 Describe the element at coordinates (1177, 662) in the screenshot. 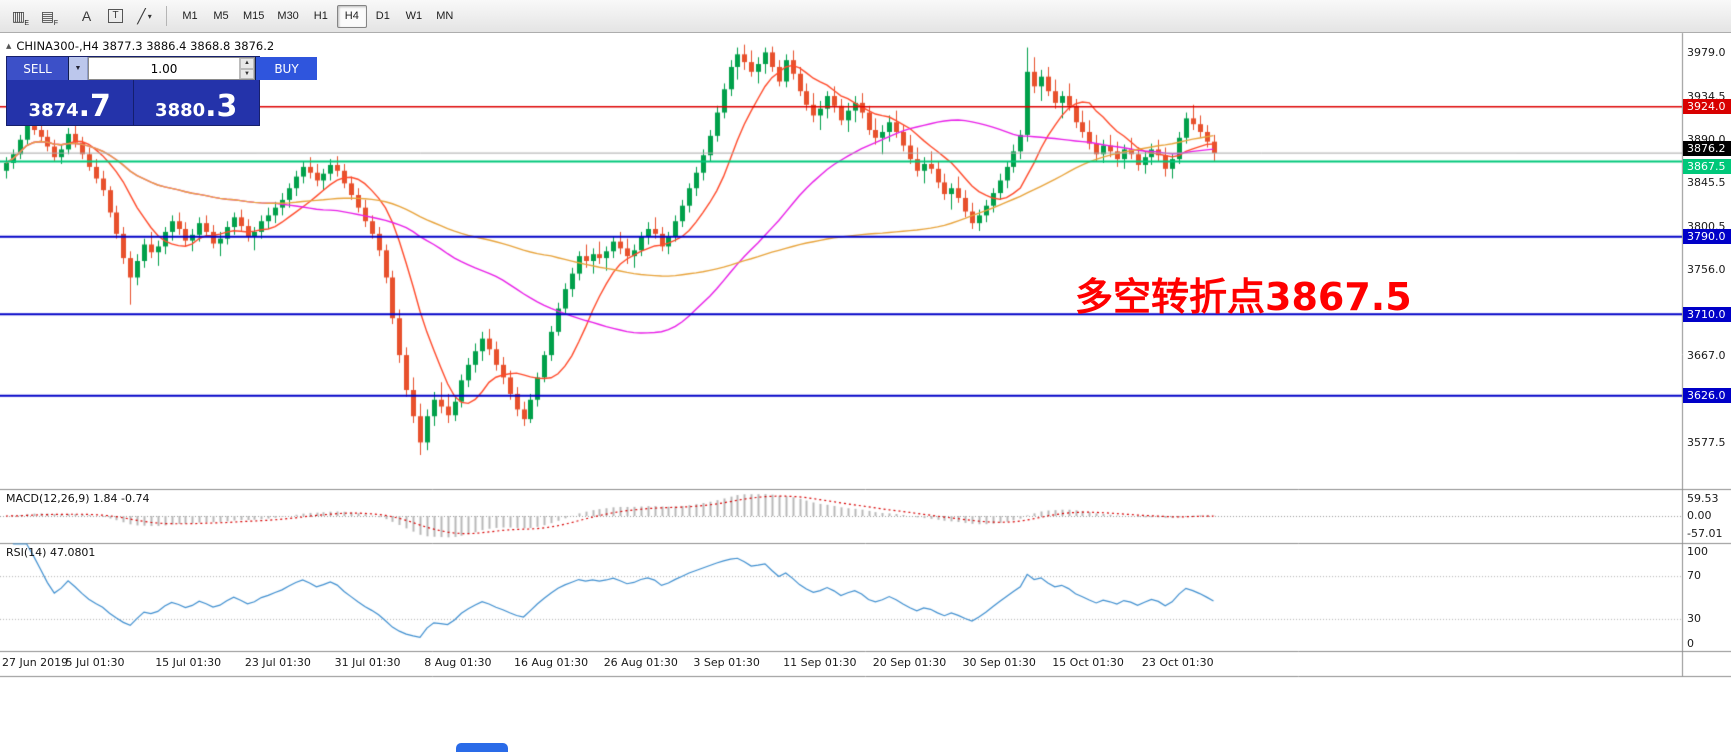

I see `time-axis-label: 23 Oct 01:30` at that location.